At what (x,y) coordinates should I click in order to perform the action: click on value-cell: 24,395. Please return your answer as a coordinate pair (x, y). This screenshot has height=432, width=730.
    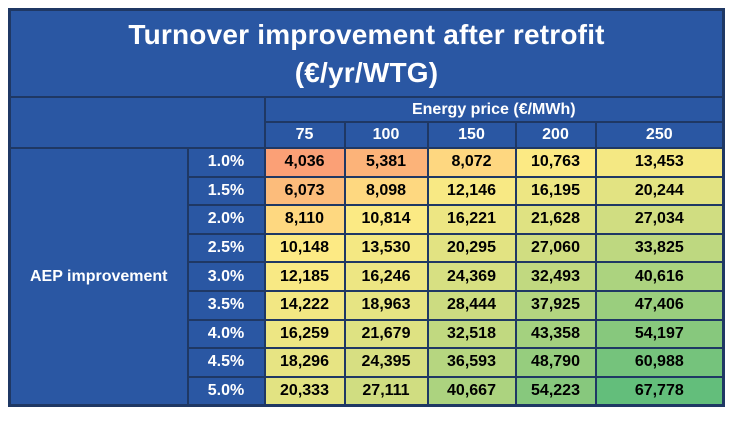
    Looking at the image, I should click on (386, 362).